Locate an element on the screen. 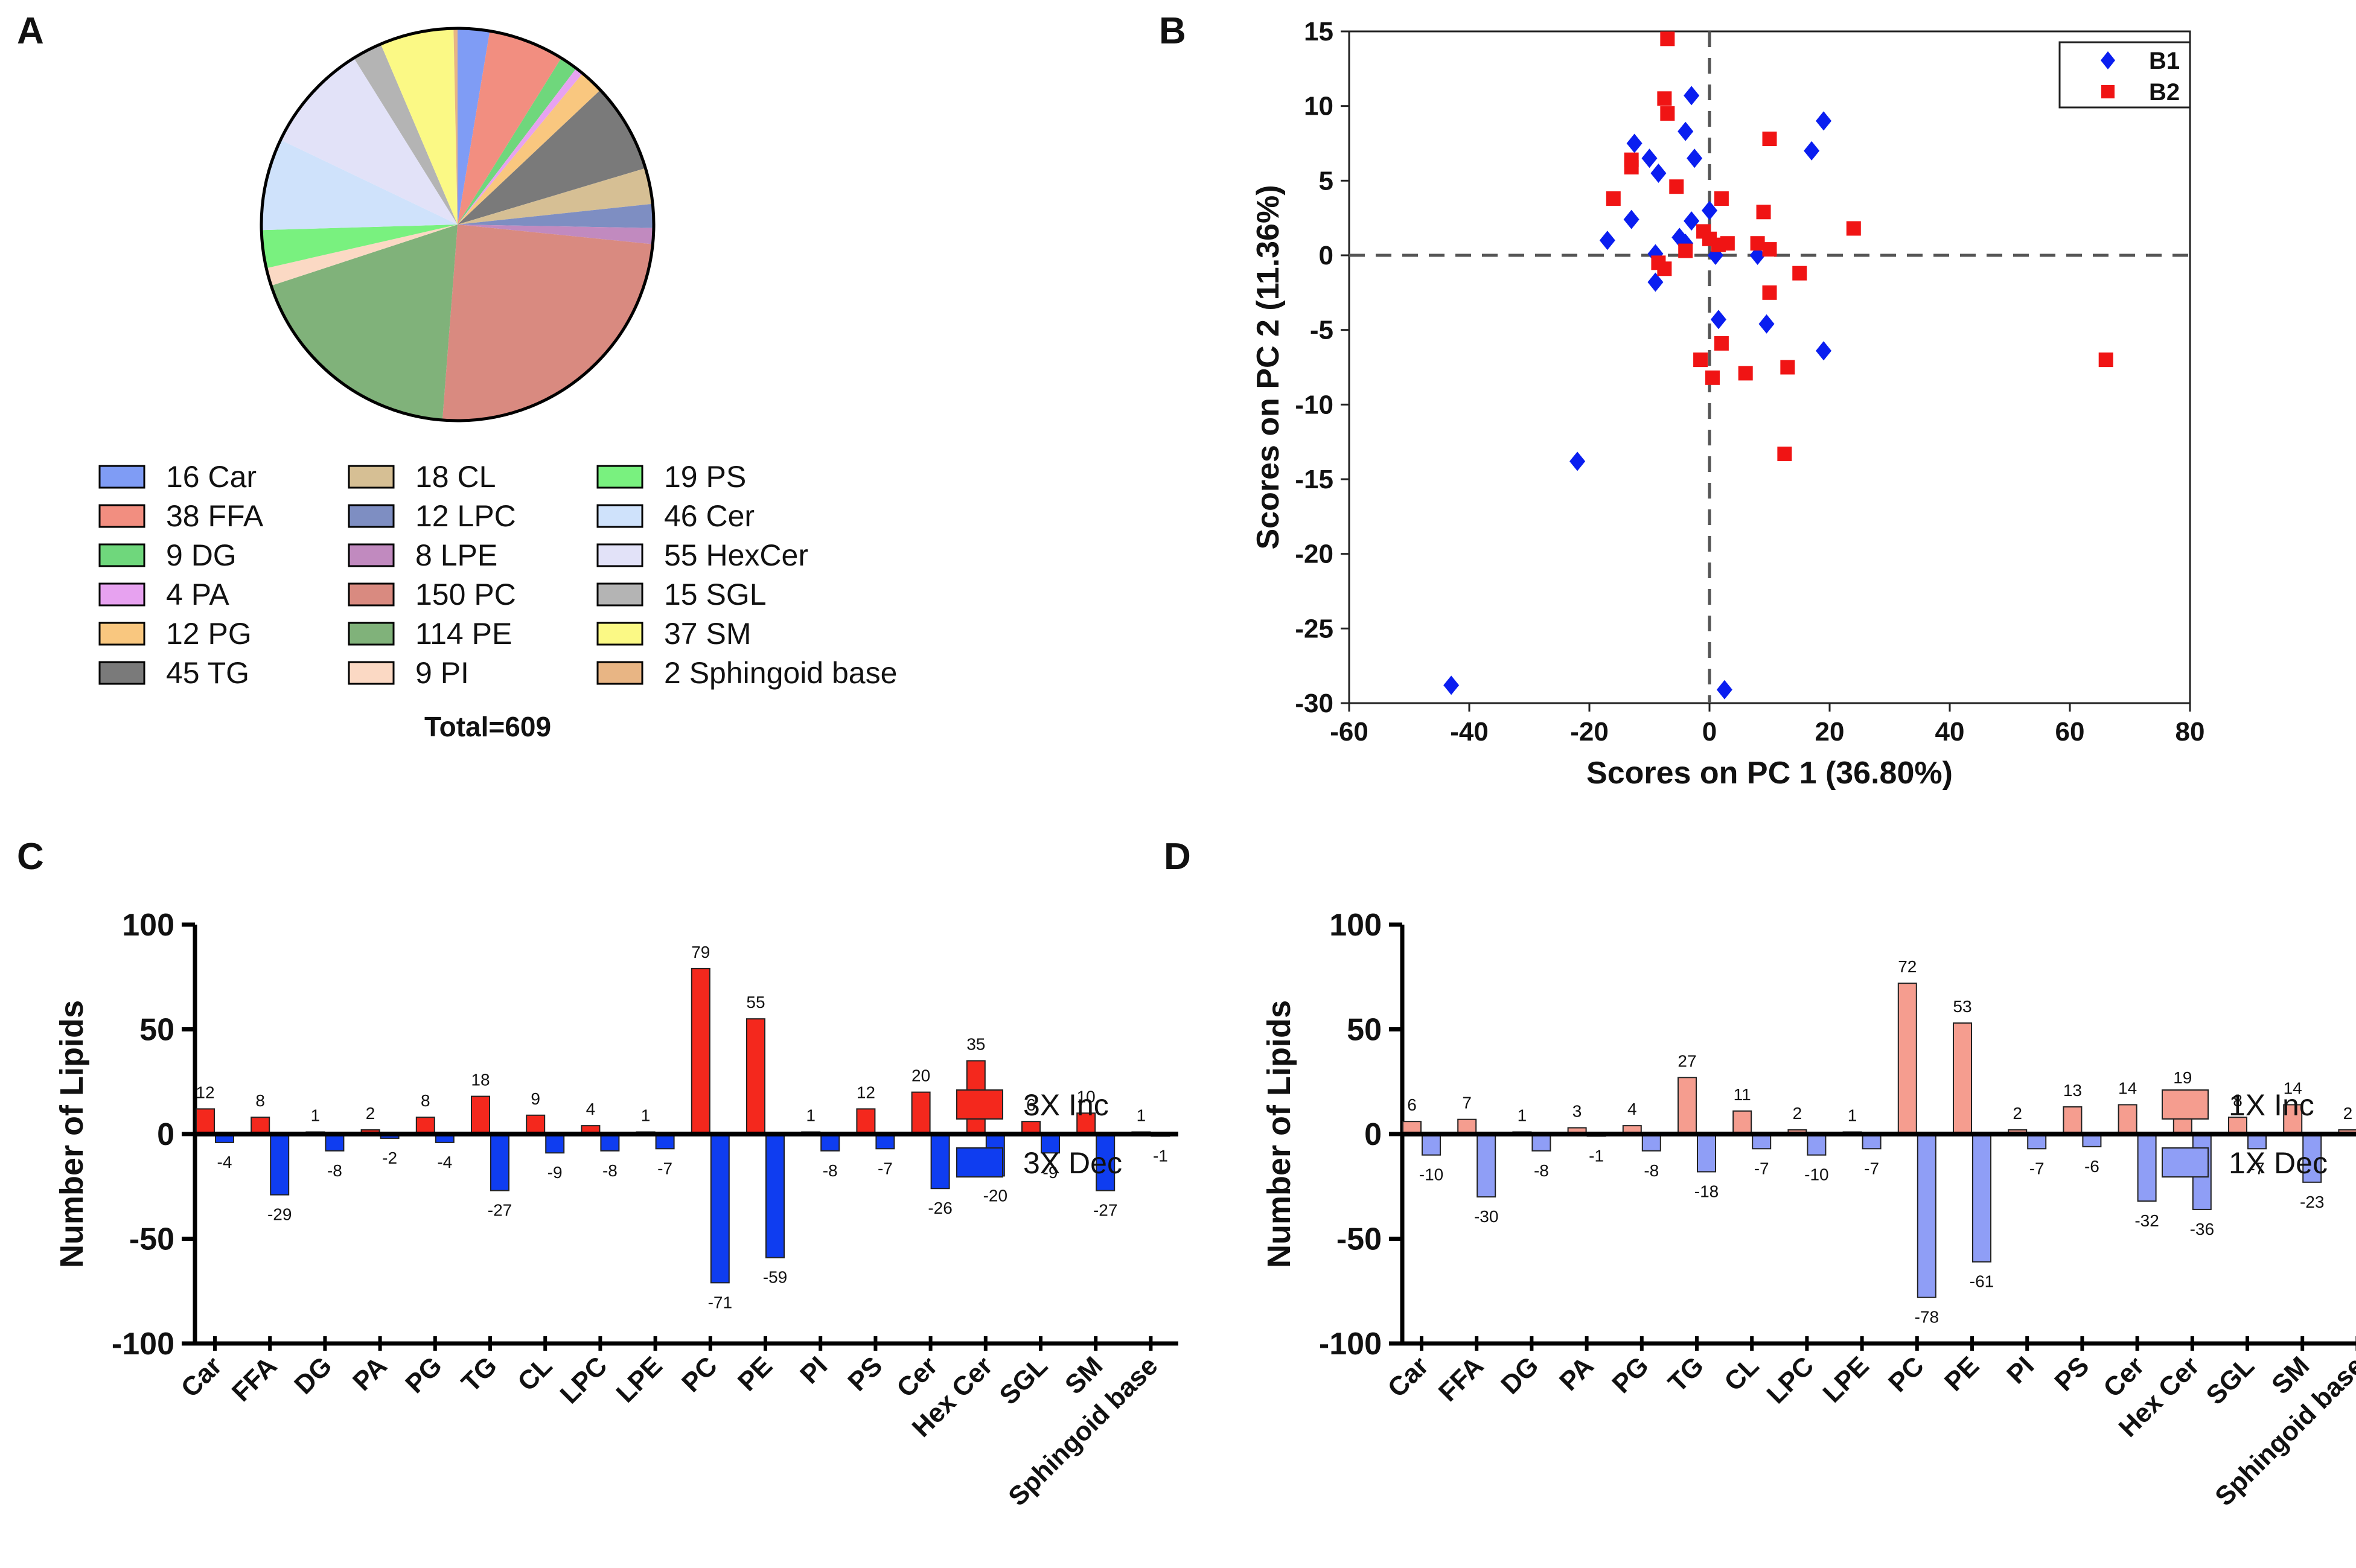  legend-swatch-46-cer is located at coordinates (619, 516).